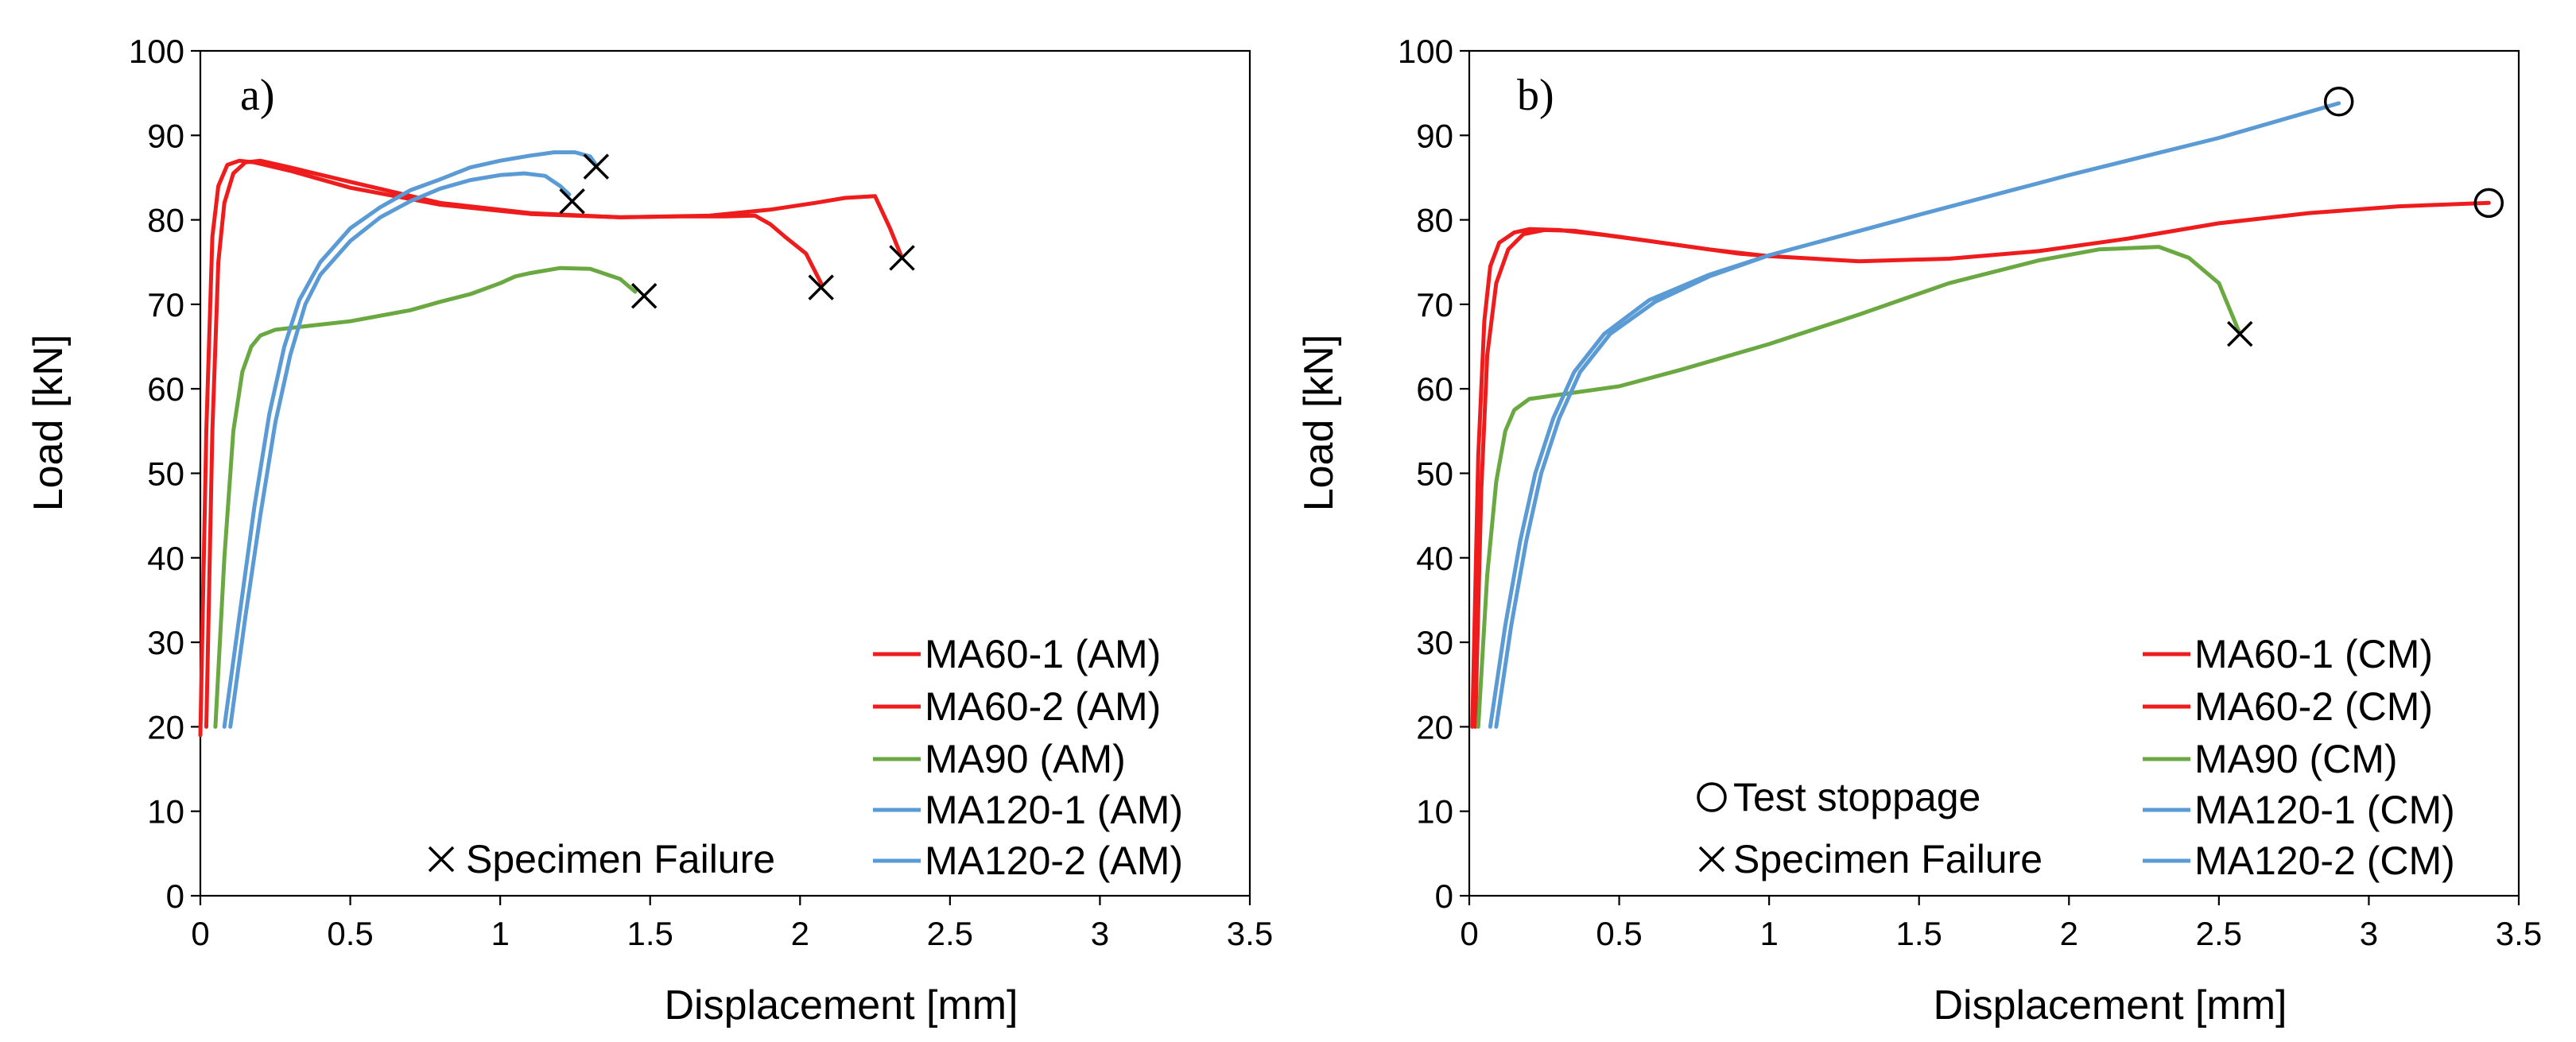 This screenshot has width=2576, height=1042. I want to click on legend-label: MA90 (AM), so click(1025, 759).